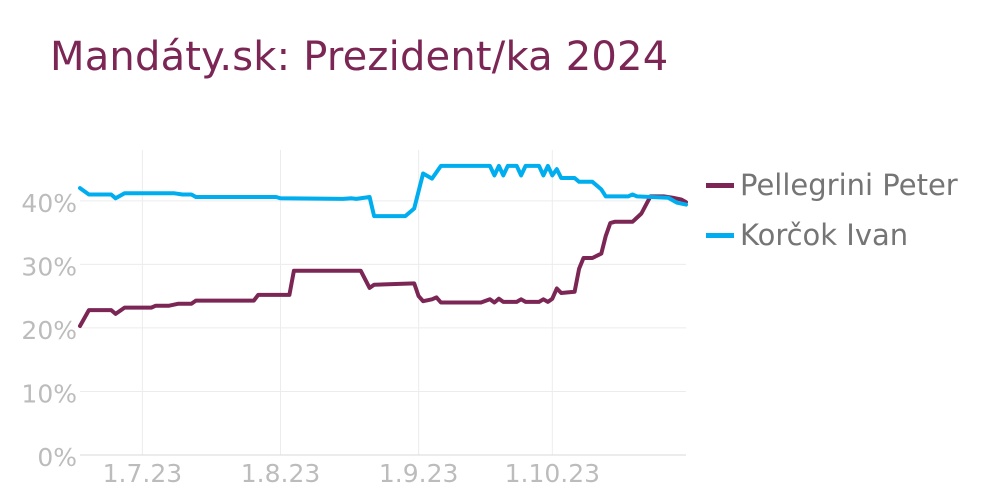 This screenshot has width=1000, height=500. I want to click on legend-label: Korčok Ivan, so click(824, 235).